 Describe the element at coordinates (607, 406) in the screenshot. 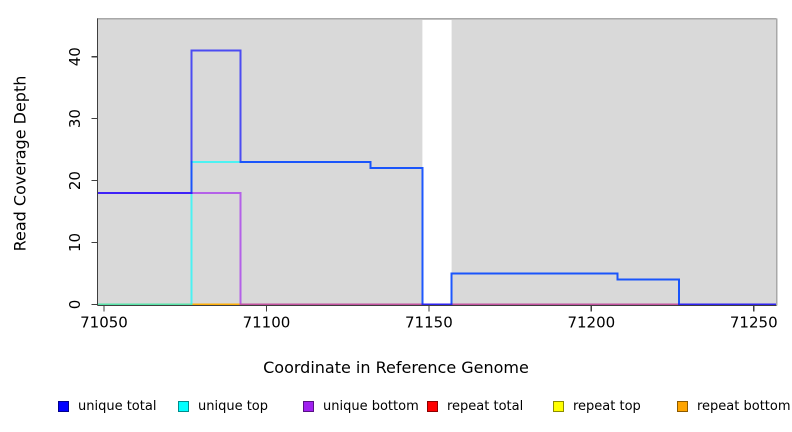

I see `legend-label: repeat top` at that location.